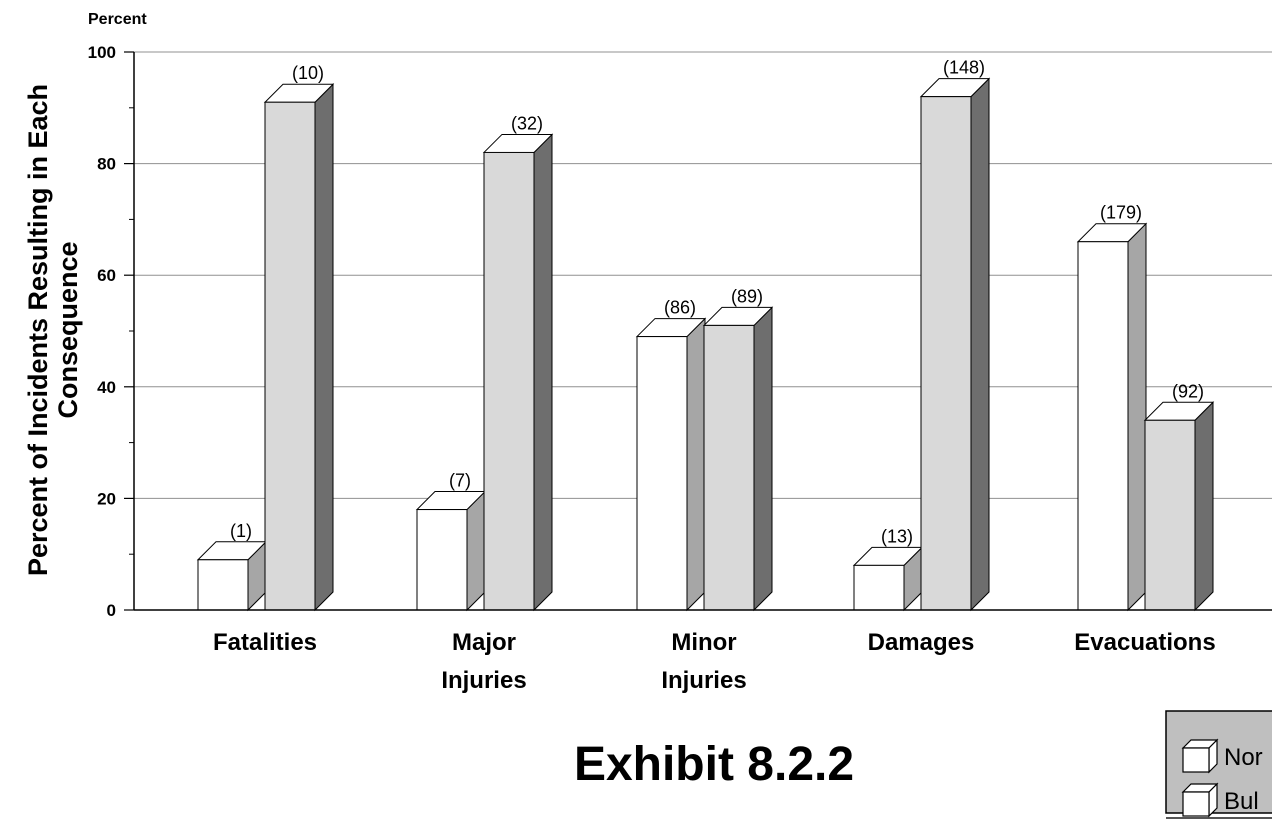 The height and width of the screenshot is (825, 1272). What do you see at coordinates (964, 68) in the screenshot?
I see `bar-data-label: (148)` at bounding box center [964, 68].